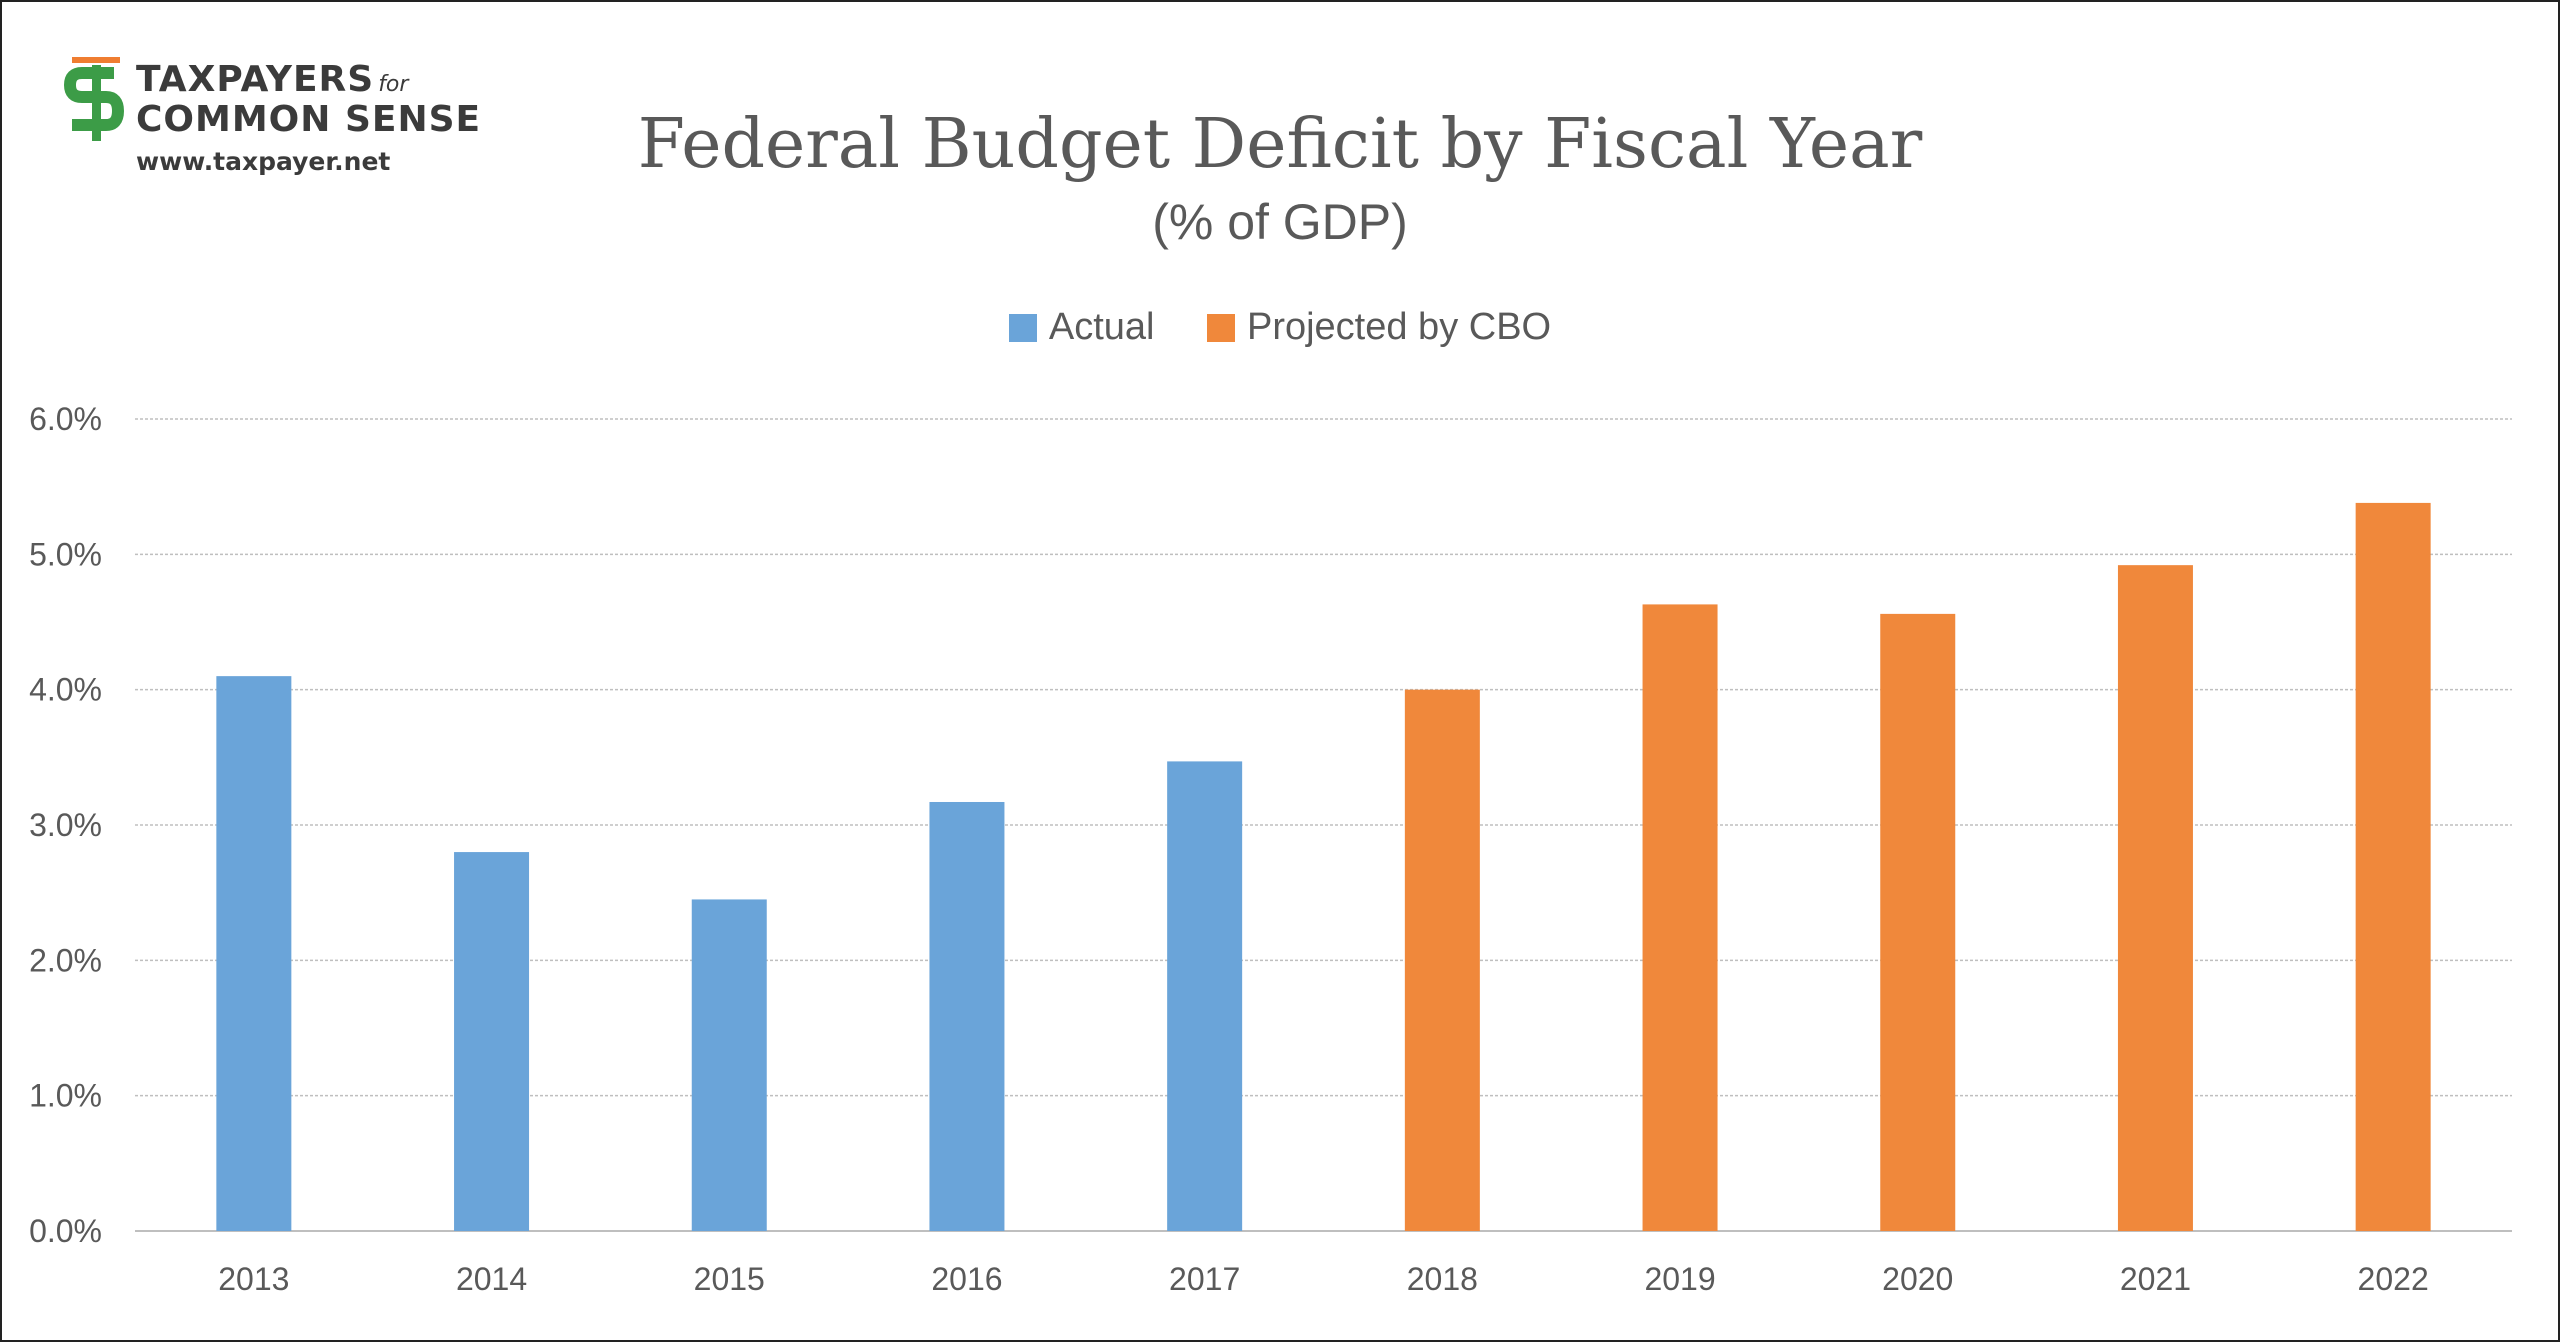  What do you see at coordinates (65, 1231) in the screenshot?
I see `y-tick-label: 0.0%` at bounding box center [65, 1231].